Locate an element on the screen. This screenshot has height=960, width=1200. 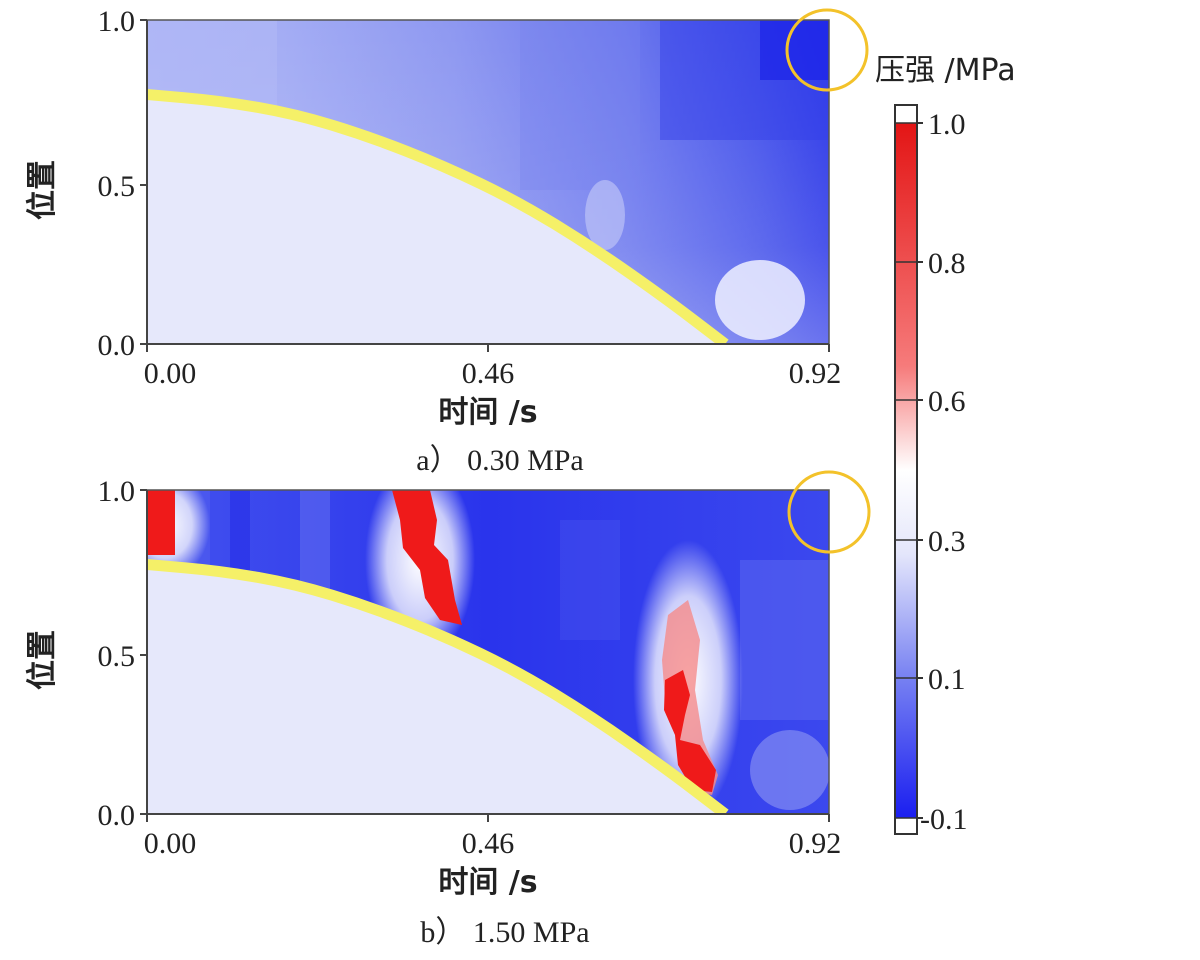
below-threshold-region-b is located at coordinates (436, 689).